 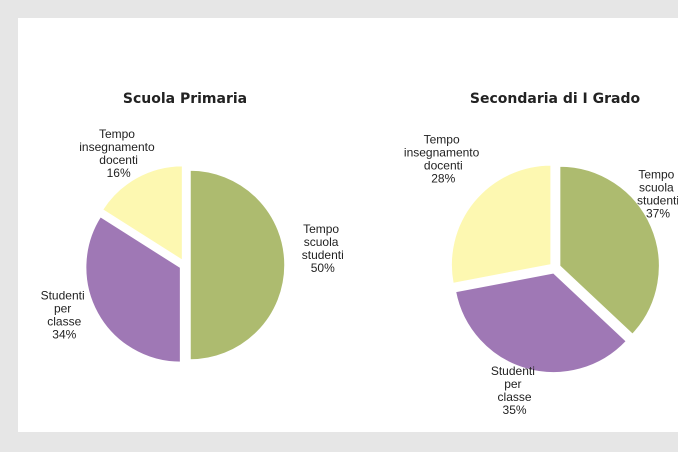 I want to click on value-label: 16%, so click(x=119, y=173).